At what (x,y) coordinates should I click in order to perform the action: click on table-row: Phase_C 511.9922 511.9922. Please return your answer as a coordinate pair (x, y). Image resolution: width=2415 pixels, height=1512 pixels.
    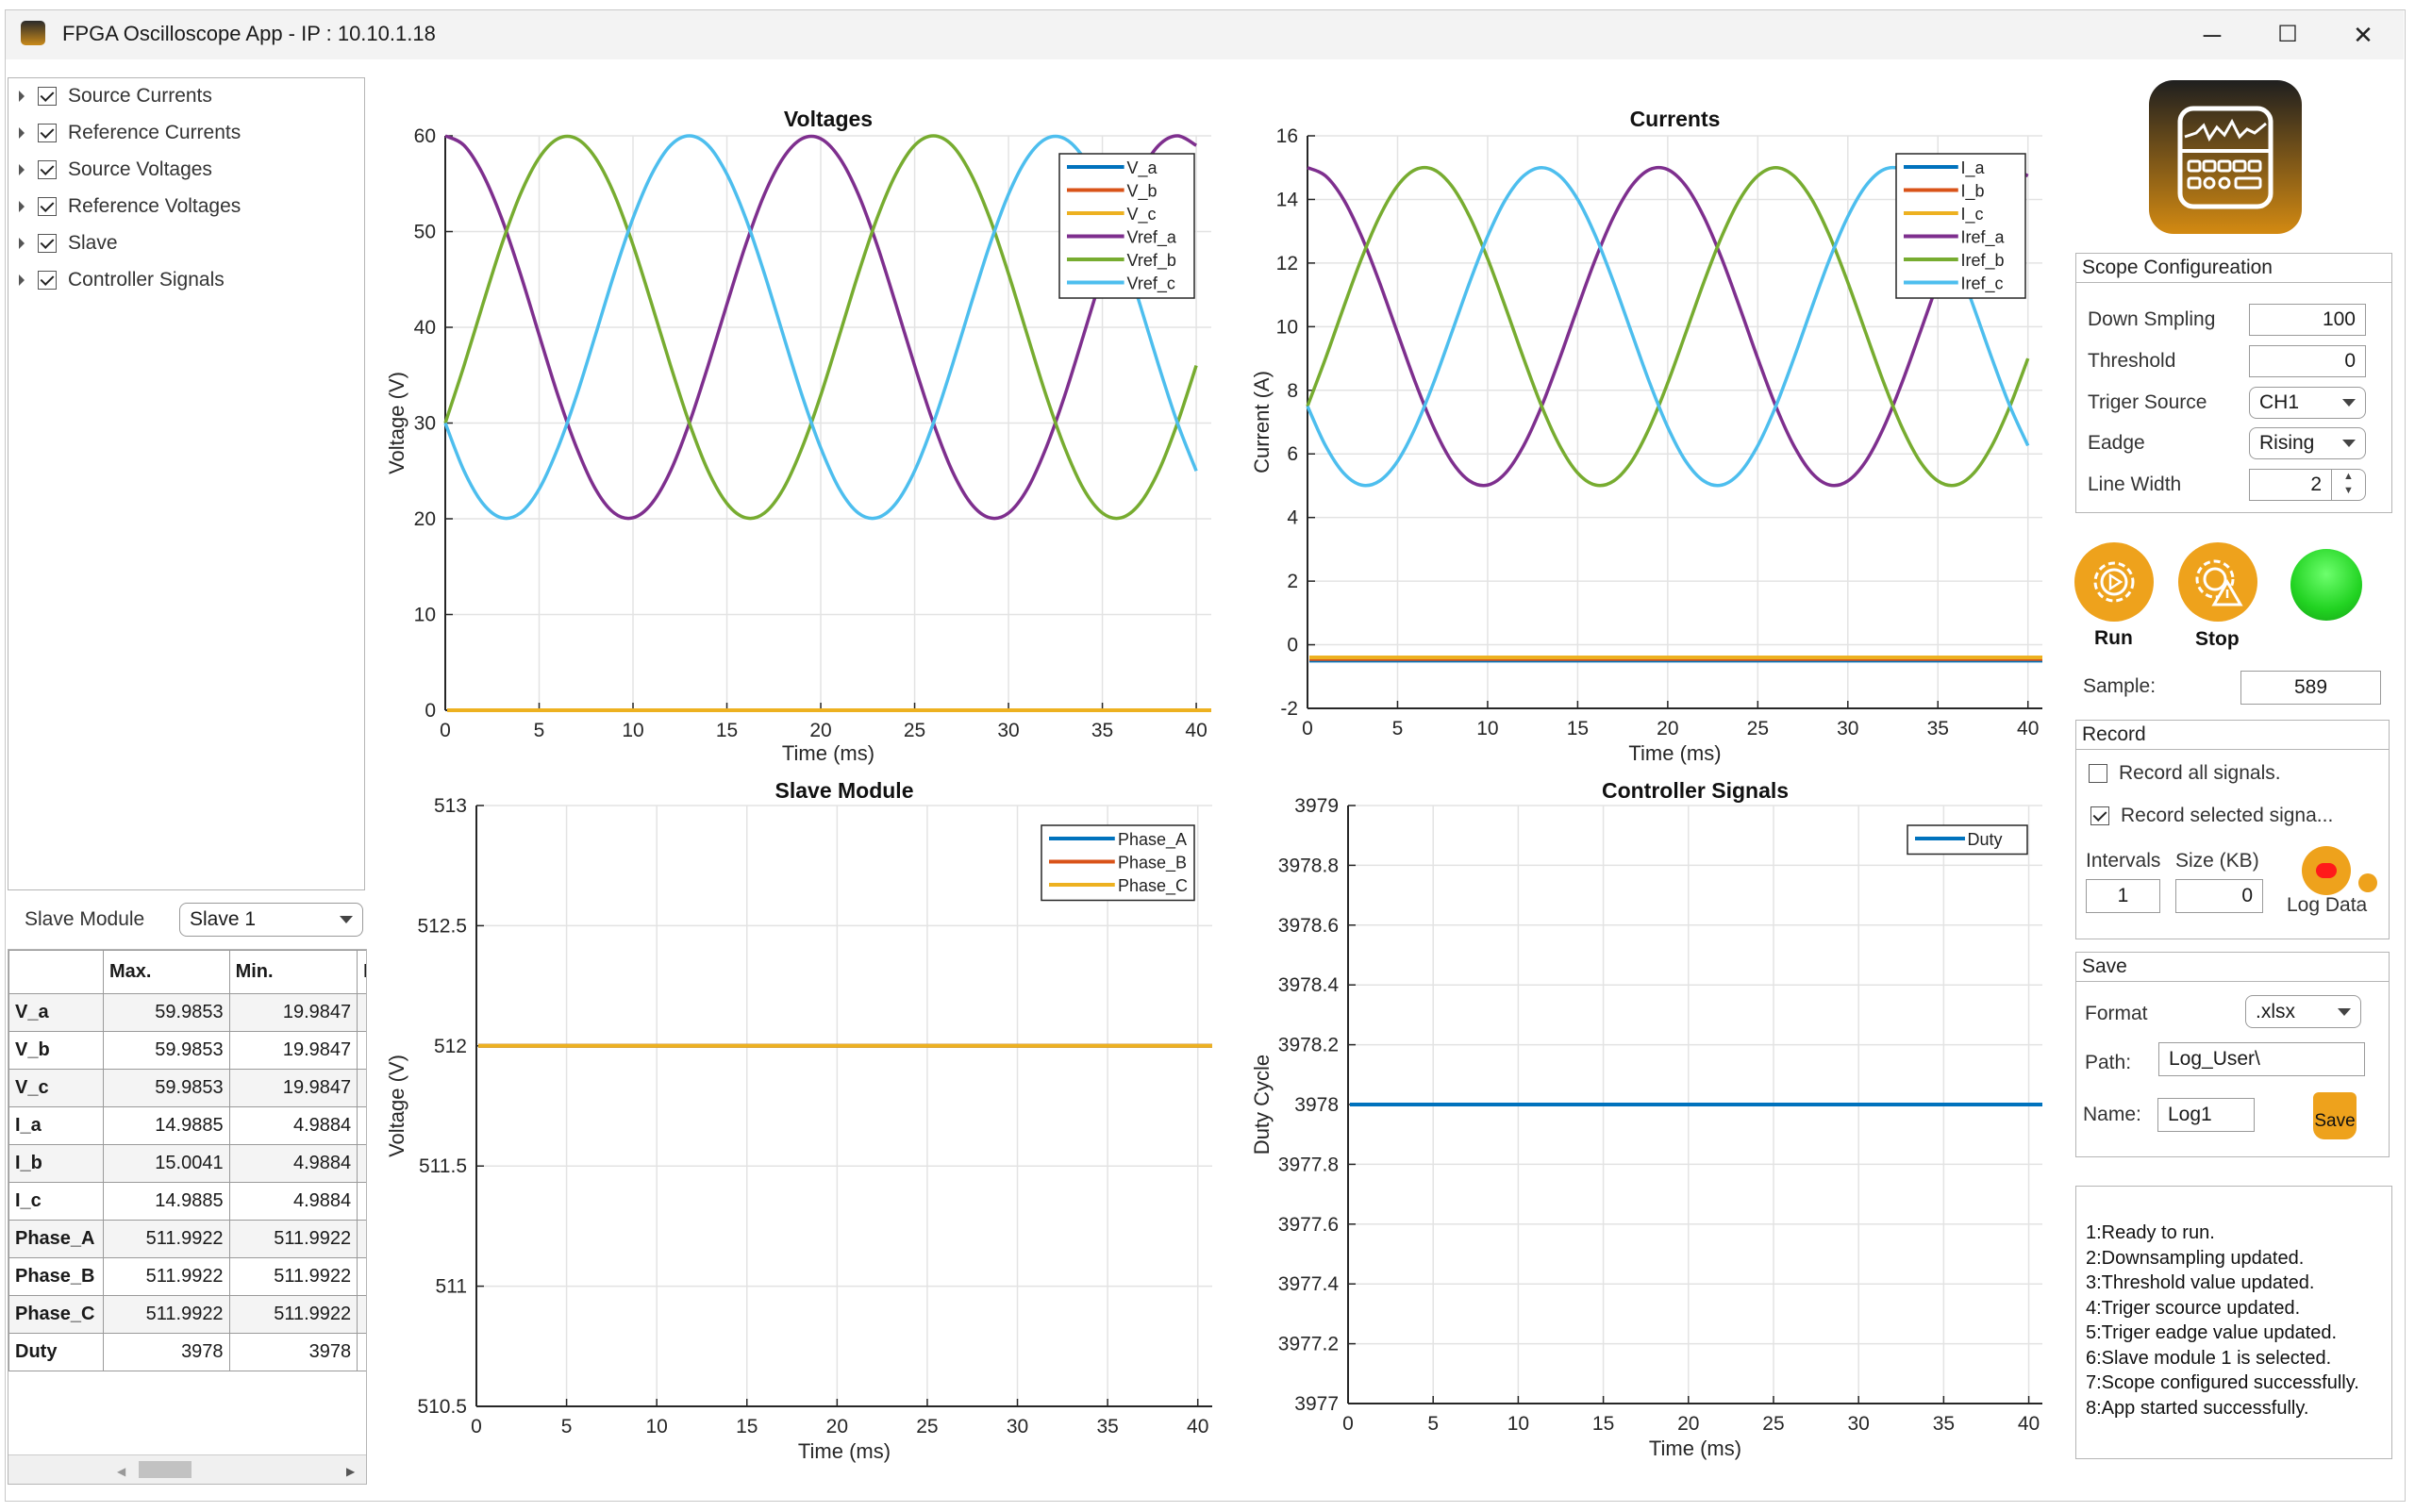
    Looking at the image, I should click on (187, 1314).